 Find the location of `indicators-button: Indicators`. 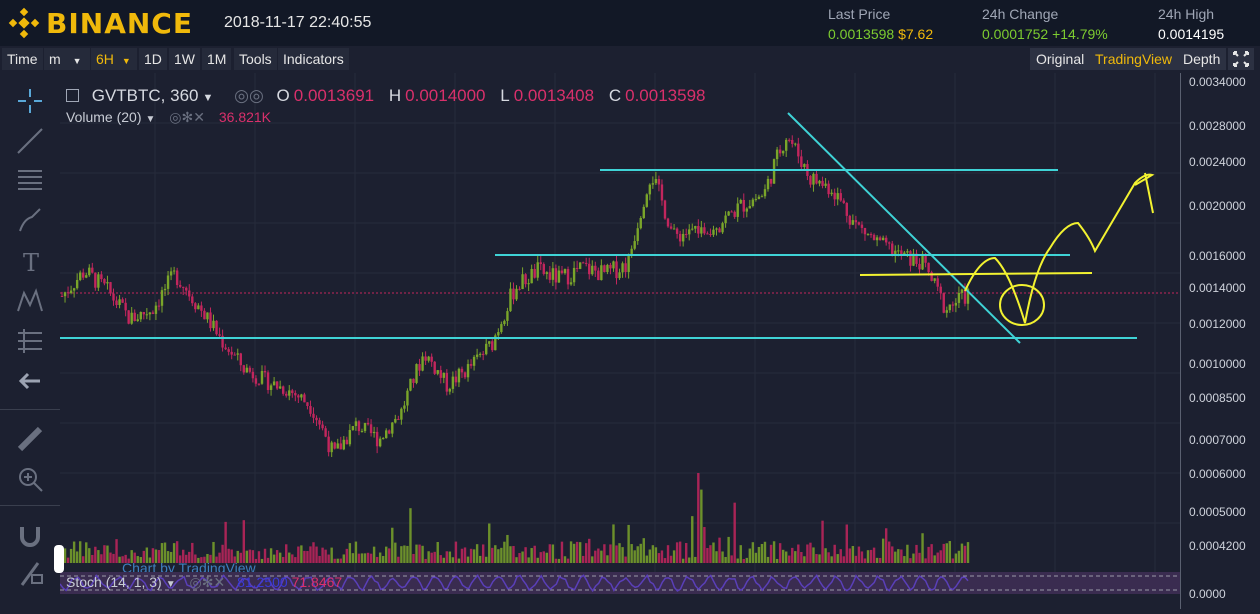

indicators-button: Indicators is located at coordinates (313, 59).